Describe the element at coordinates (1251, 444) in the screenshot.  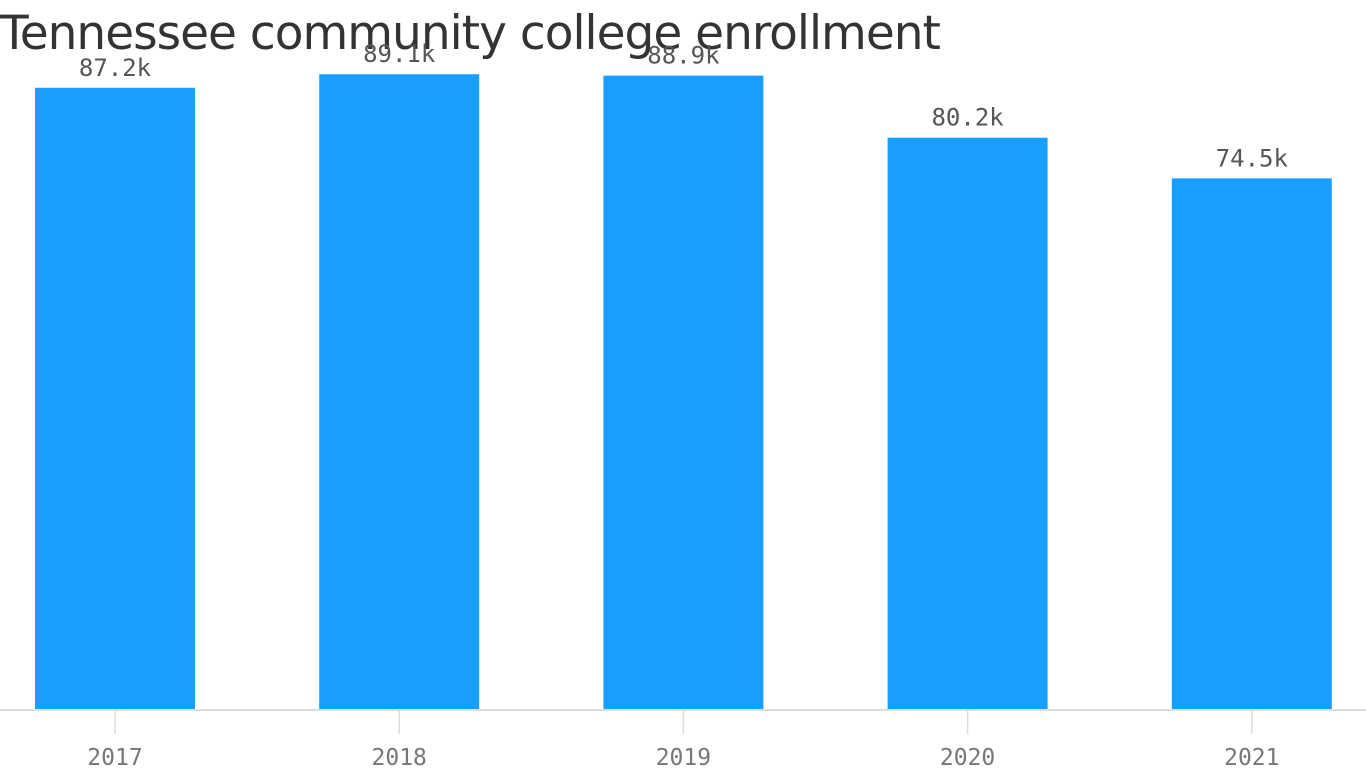
I see `bar-2021` at that location.